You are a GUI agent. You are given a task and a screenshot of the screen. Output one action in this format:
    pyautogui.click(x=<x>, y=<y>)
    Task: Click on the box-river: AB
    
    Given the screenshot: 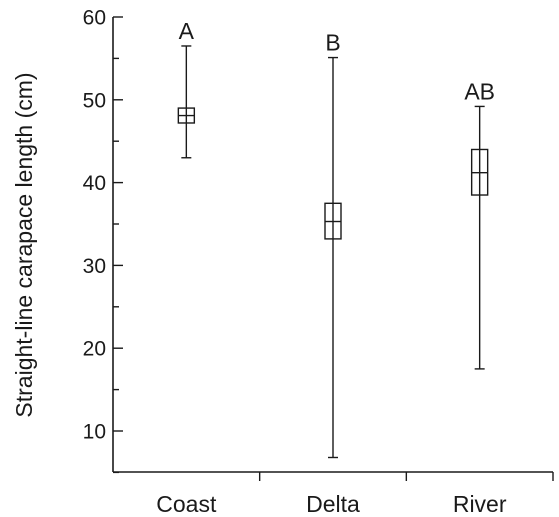 What is the action you would take?
    pyautogui.click(x=479, y=224)
    